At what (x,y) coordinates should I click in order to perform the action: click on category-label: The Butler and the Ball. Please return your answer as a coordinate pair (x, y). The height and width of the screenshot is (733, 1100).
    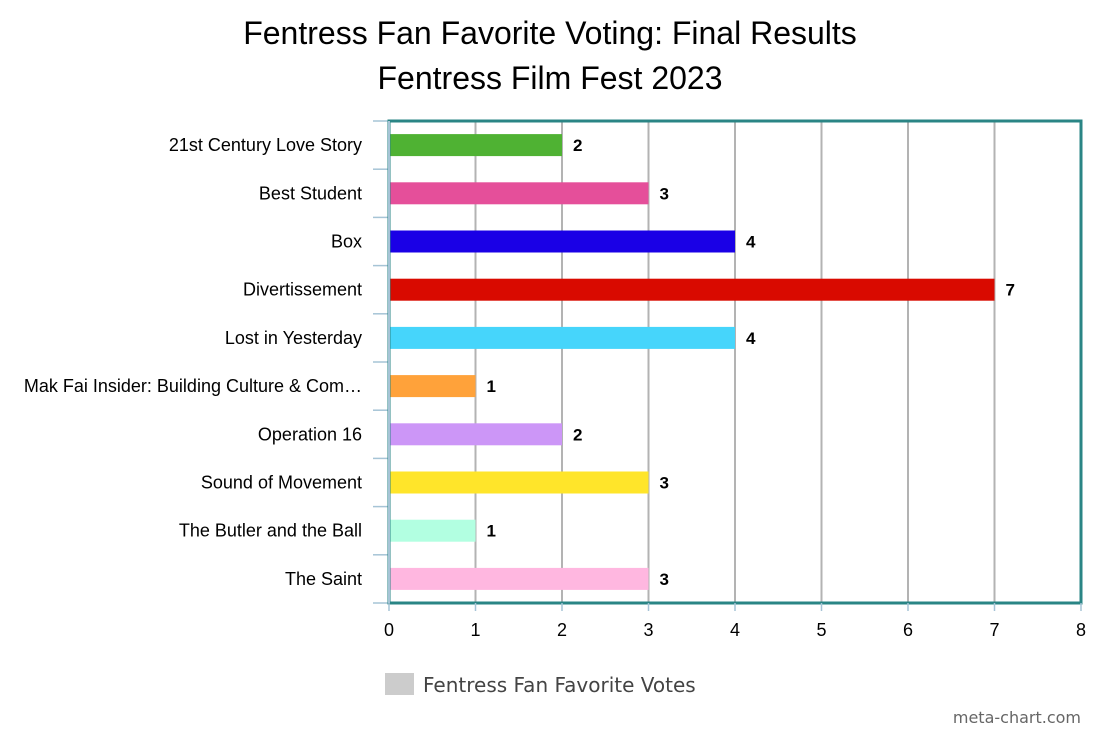
    Looking at the image, I should click on (270, 531).